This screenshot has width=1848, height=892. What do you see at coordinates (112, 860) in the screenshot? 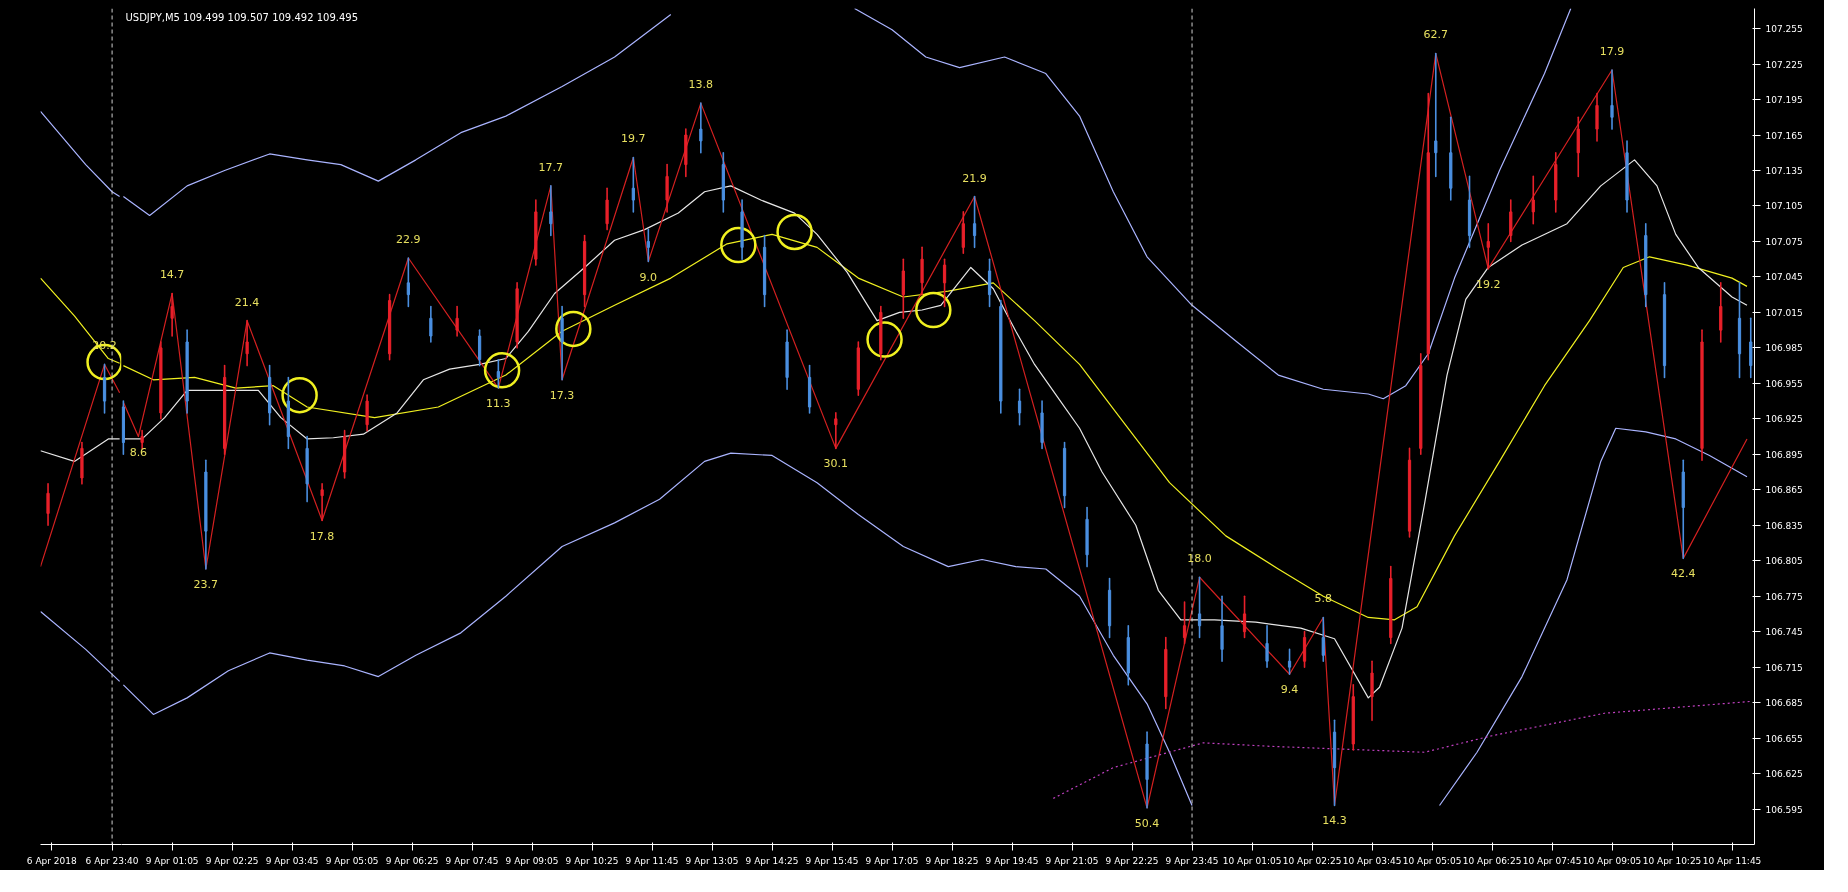
I see `x-tick-label: 6 Apr 23:40` at bounding box center [112, 860].